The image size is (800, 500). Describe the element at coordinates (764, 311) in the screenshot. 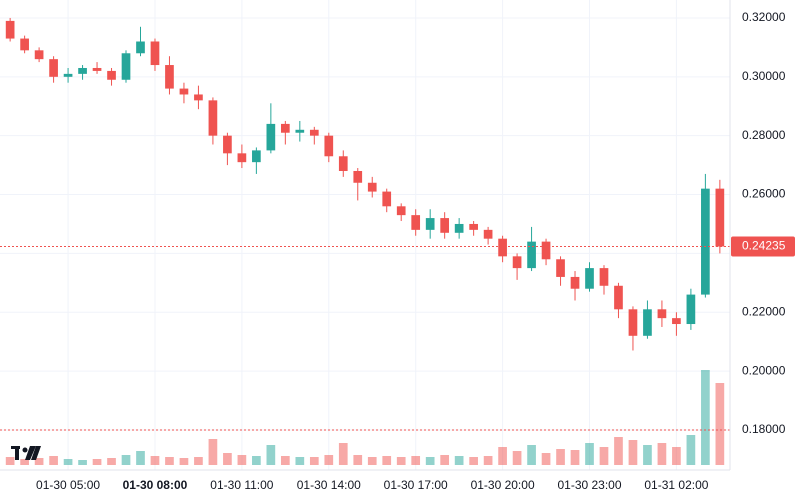

I see `y-tick-label: 0.22000` at that location.